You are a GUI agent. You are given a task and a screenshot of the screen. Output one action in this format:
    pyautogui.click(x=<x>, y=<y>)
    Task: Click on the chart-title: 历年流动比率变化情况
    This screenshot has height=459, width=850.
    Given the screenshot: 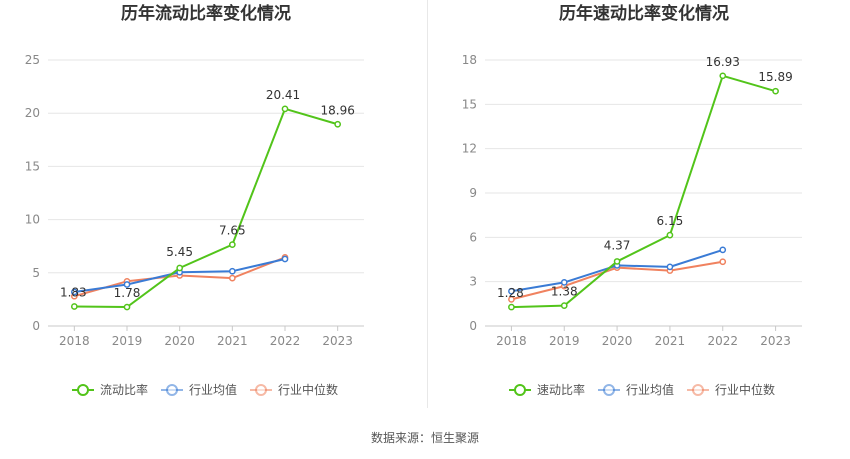 What is the action you would take?
    pyautogui.click(x=206, y=13)
    